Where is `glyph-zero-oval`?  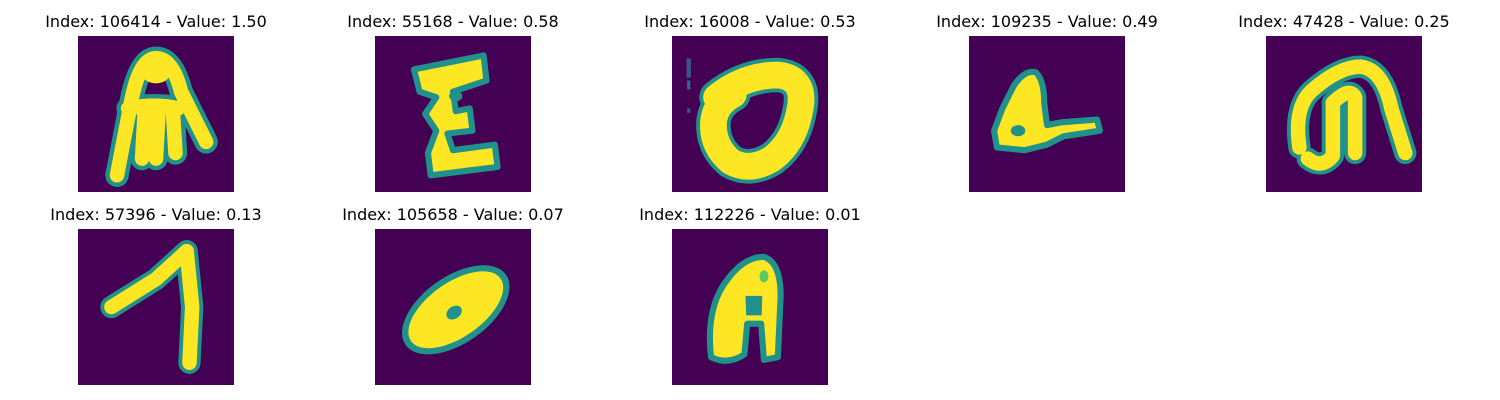
glyph-zero-oval is located at coordinates (453, 307).